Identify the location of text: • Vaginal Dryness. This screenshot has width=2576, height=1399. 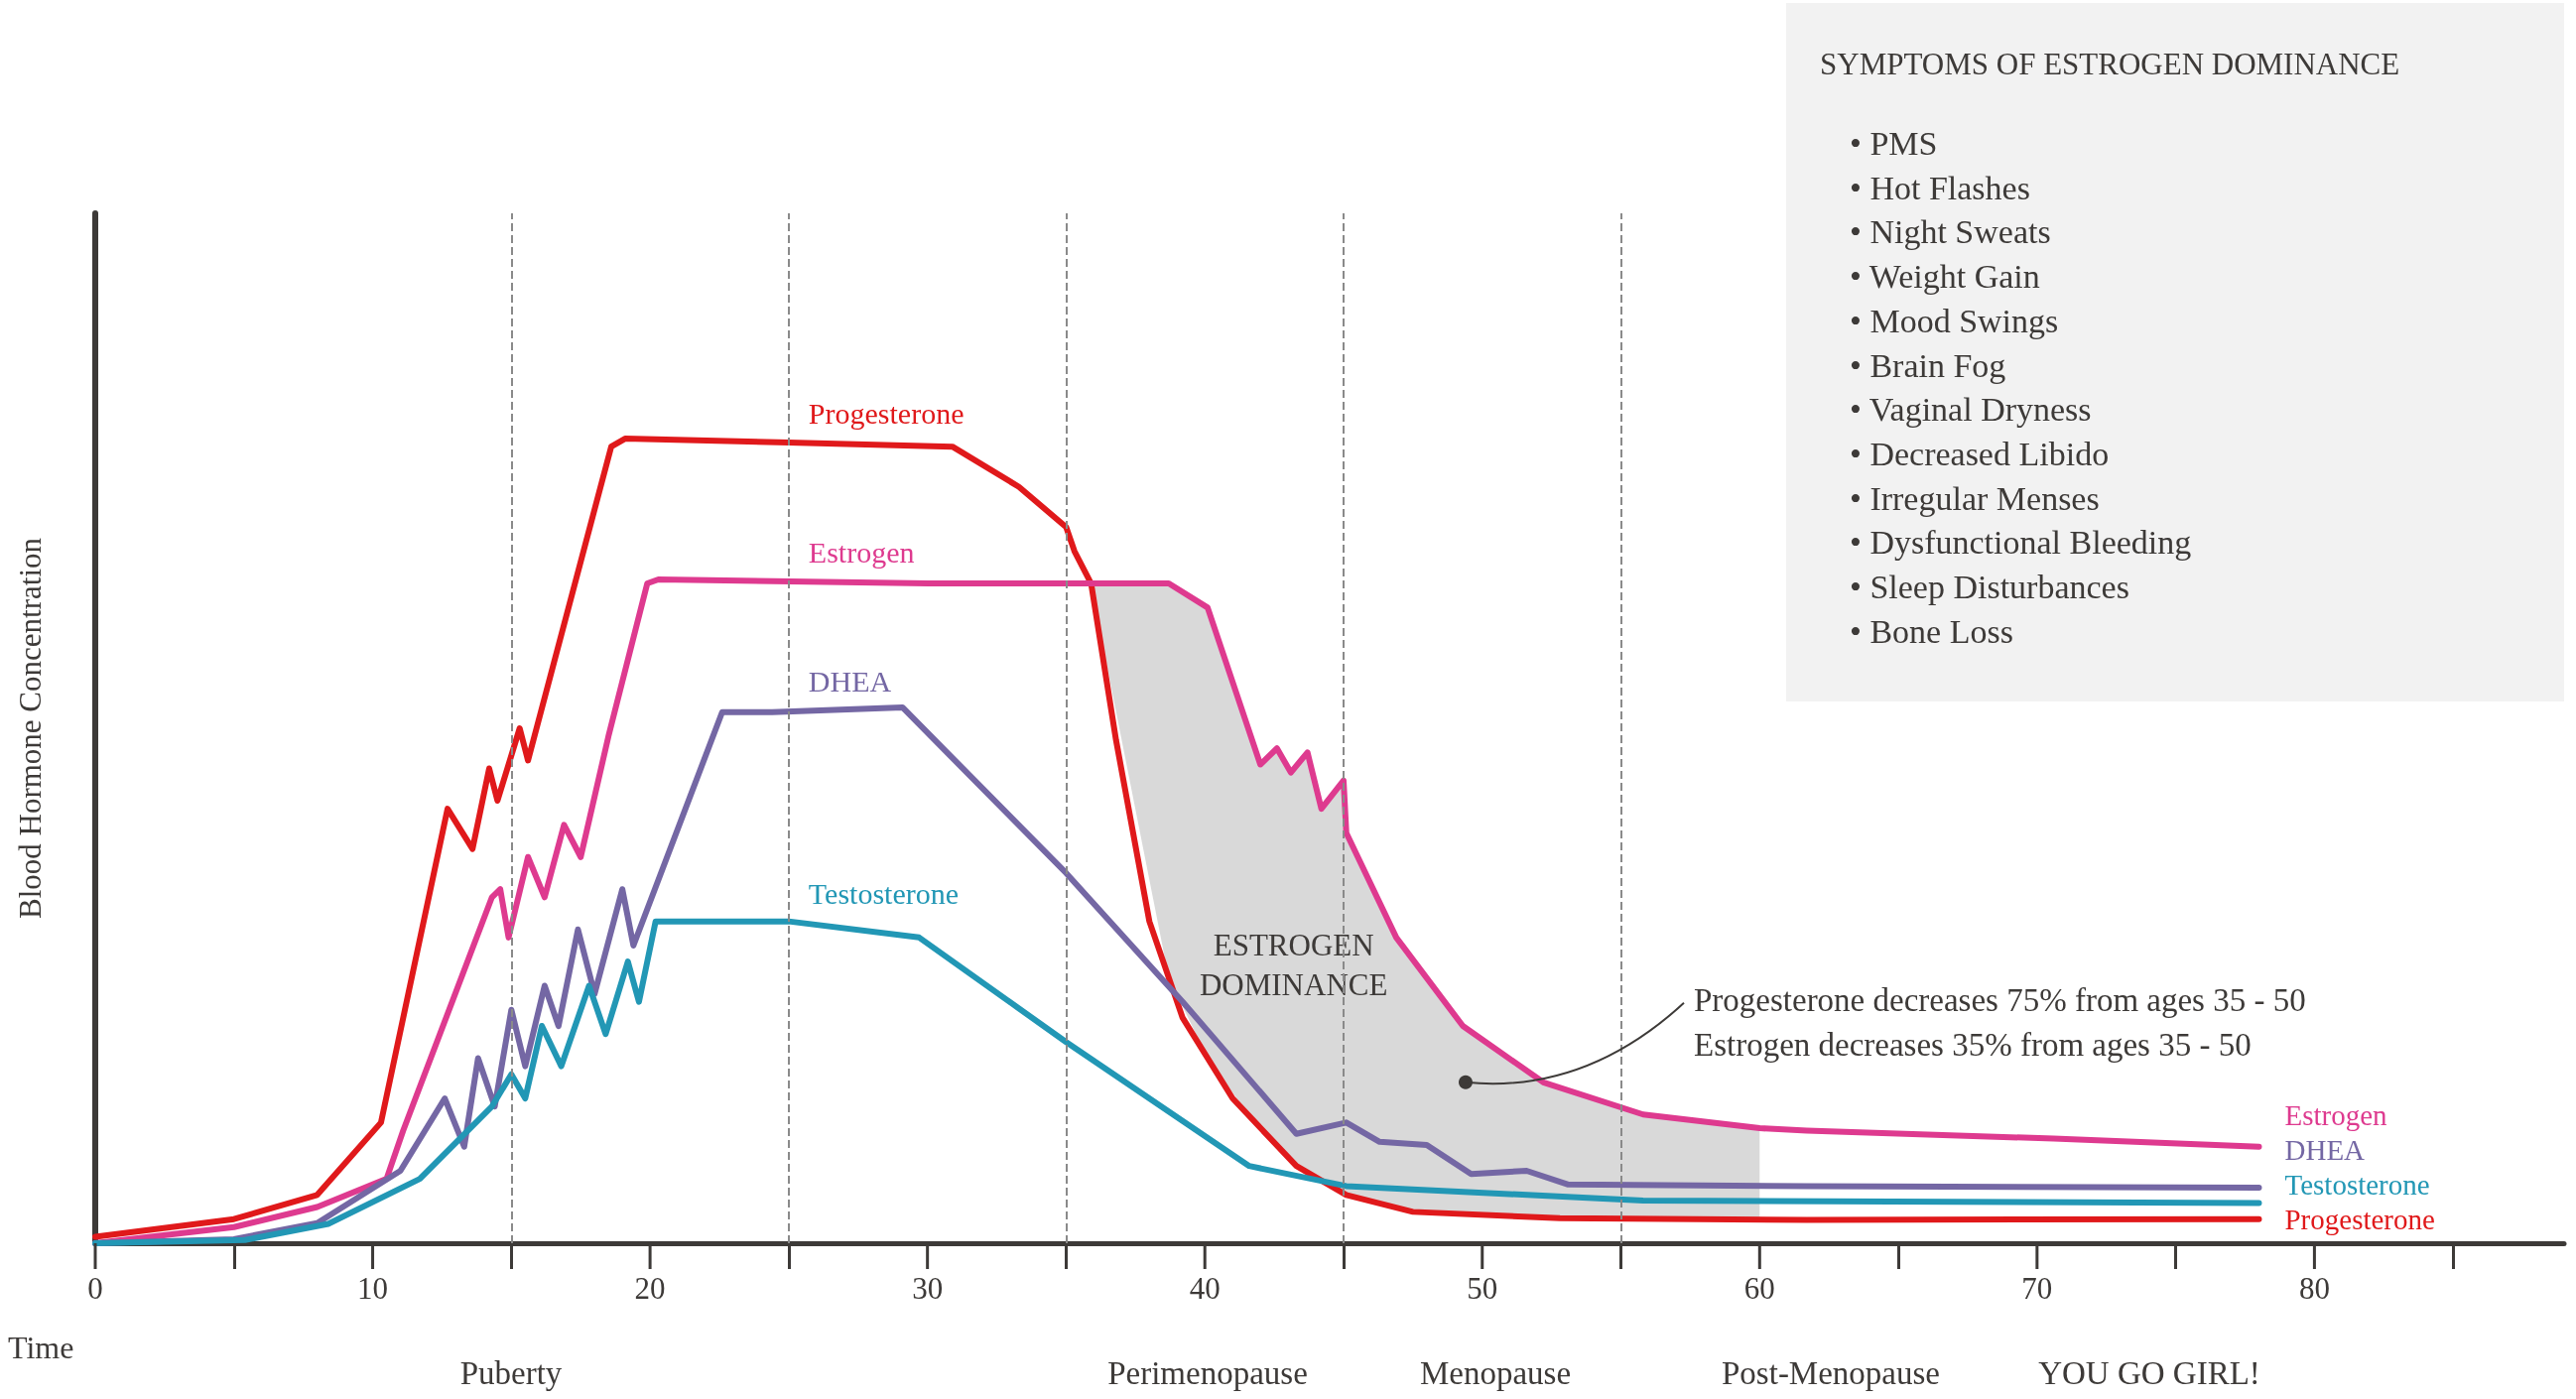
(1971, 410).